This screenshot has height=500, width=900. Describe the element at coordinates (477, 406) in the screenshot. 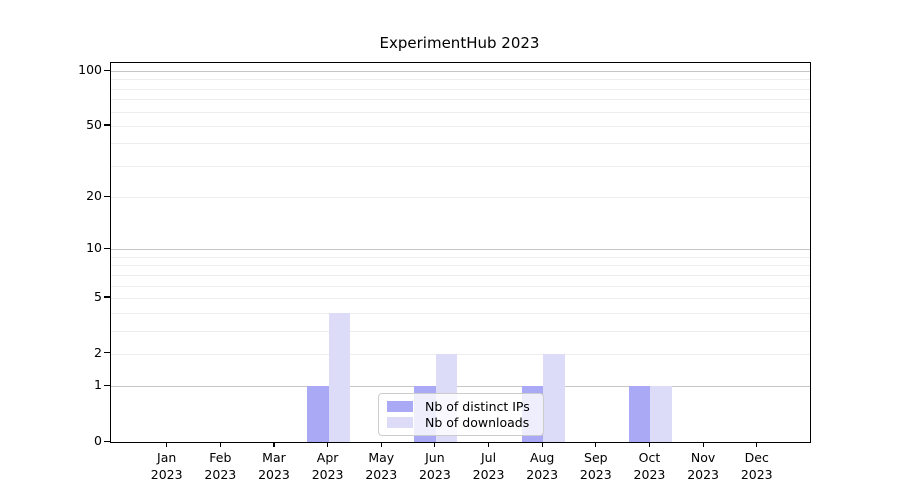

I see `legend-label: Nb of distinct IPs` at that location.